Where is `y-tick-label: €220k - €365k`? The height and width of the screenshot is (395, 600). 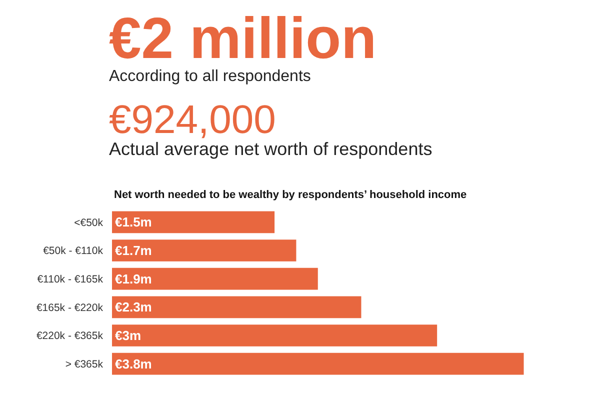 y-tick-label: €220k - €365k is located at coordinates (70, 336).